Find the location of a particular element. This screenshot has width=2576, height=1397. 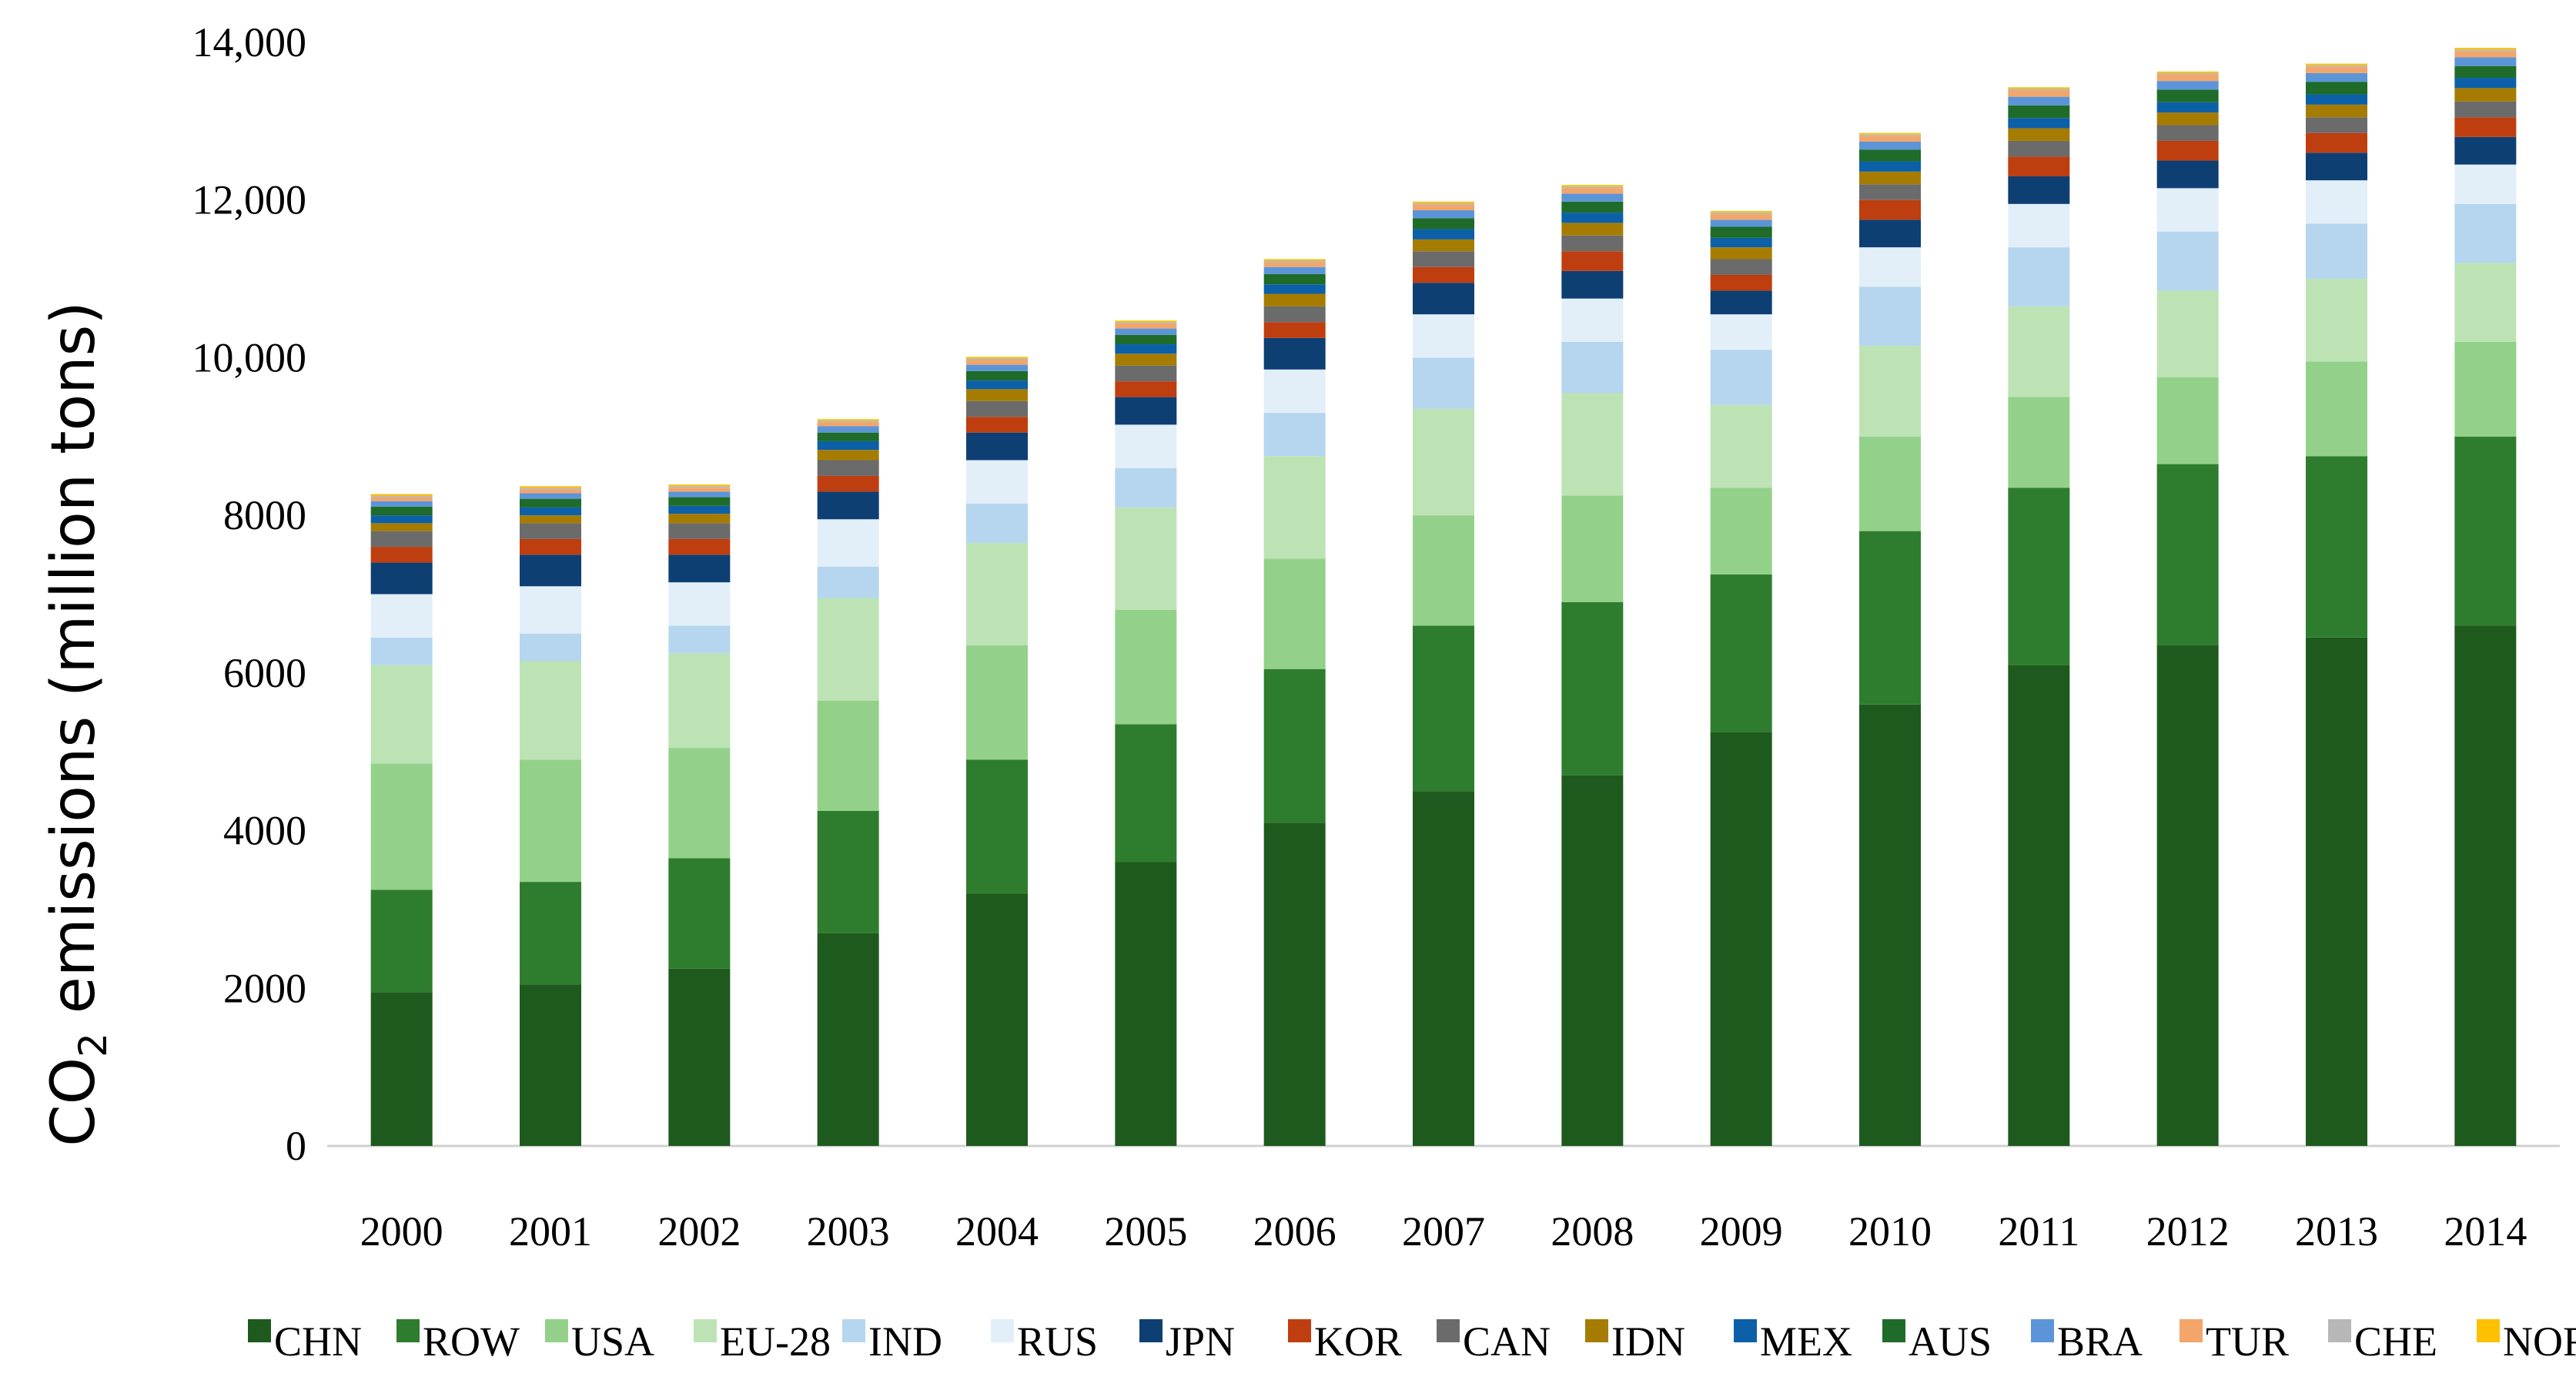

bar-stack-2007 is located at coordinates (1444, 673).